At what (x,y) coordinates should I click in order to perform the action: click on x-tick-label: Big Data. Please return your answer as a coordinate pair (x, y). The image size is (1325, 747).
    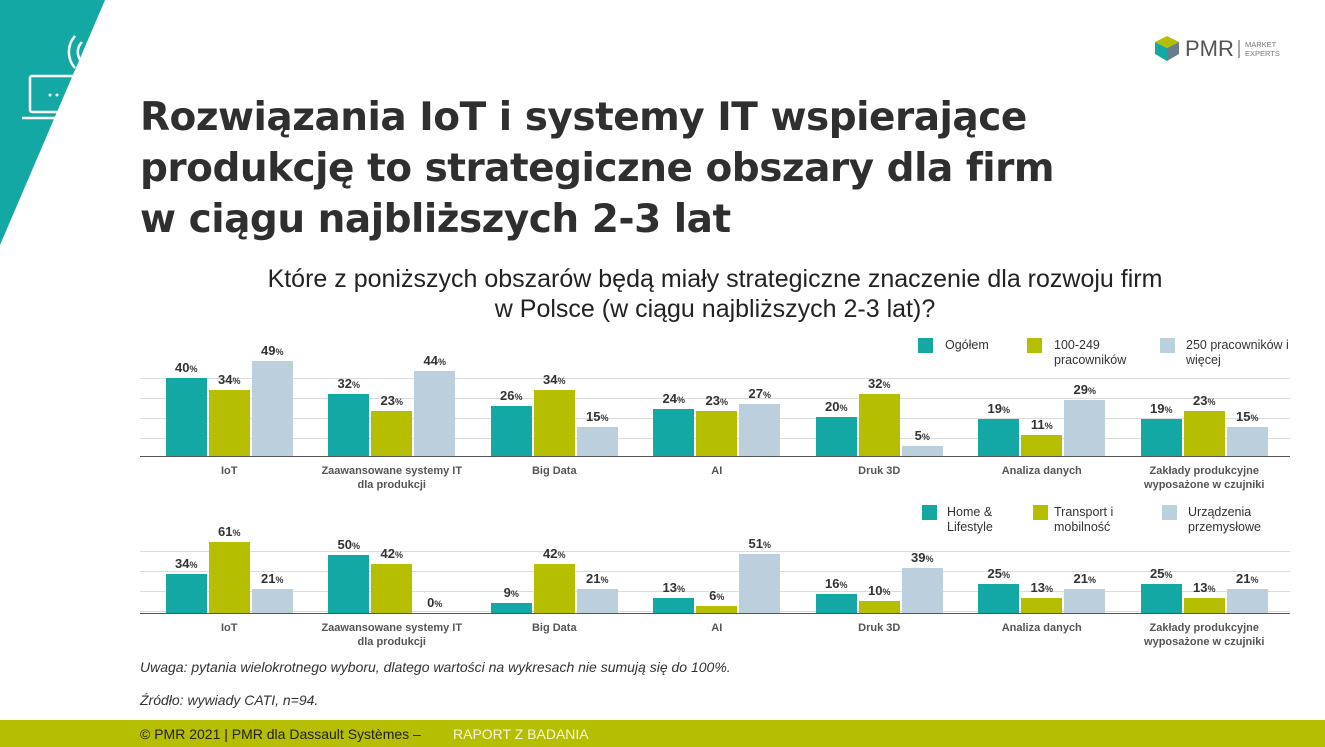
    Looking at the image, I should click on (554, 628).